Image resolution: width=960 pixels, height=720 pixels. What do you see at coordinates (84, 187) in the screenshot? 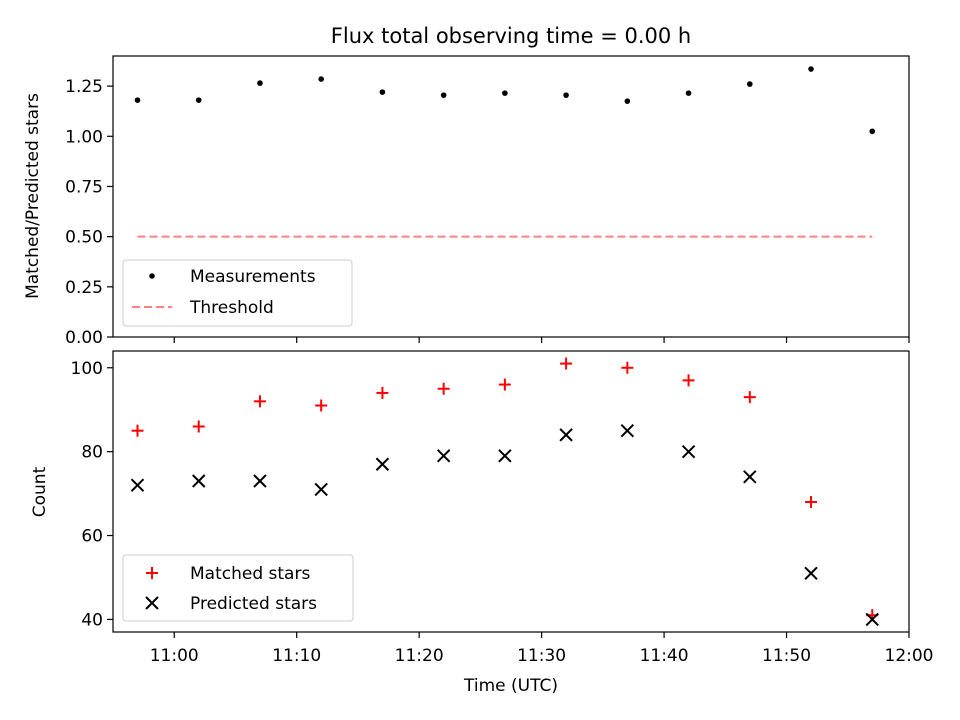
I see `y-tick-label: 0.75` at bounding box center [84, 187].